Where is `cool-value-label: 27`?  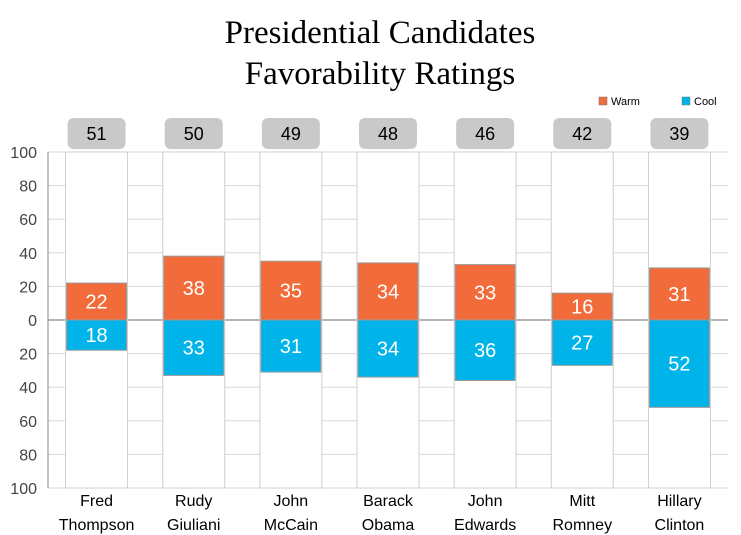
cool-value-label: 27 is located at coordinates (582, 344).